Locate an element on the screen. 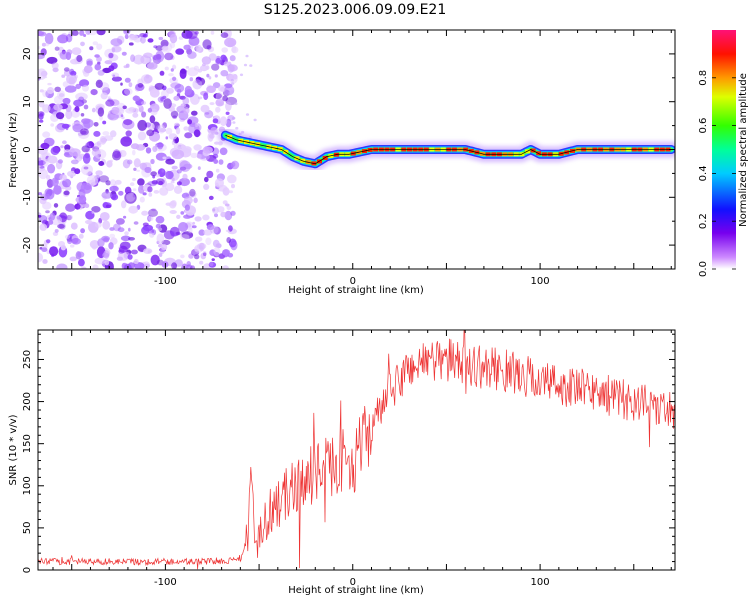 This screenshot has width=750, height=600. y-tick-label: 0 is located at coordinates (27, 149).